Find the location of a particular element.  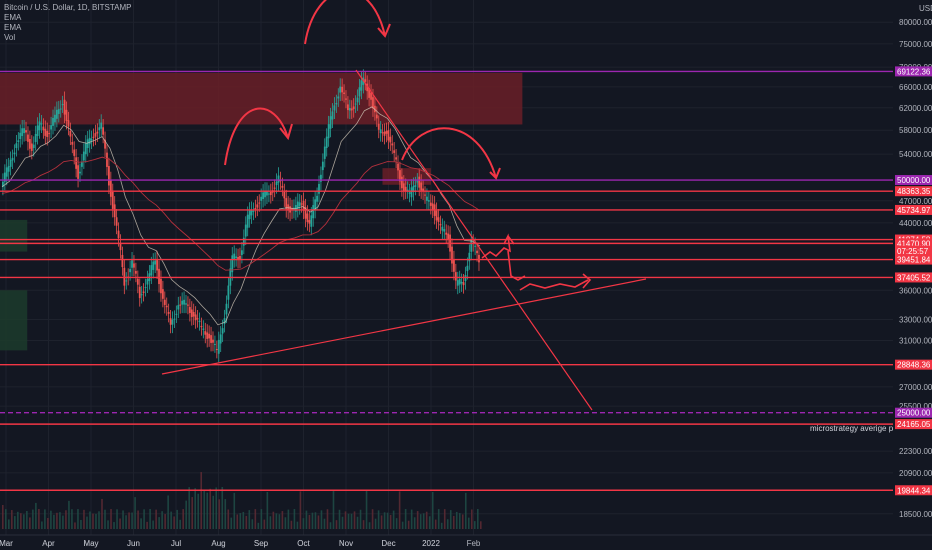

y-tick-label: 75000.00 is located at coordinates (915, 44).